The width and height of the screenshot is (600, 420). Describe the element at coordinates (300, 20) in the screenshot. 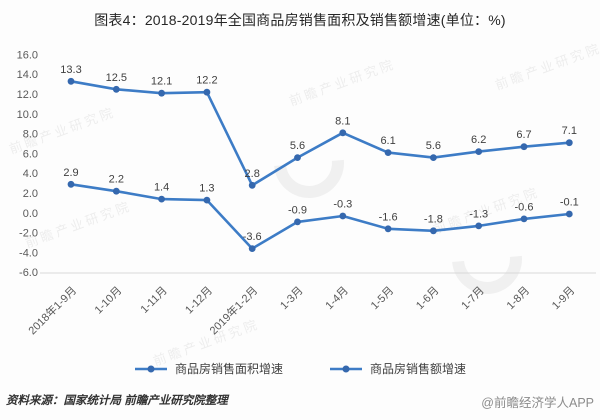

I see `chart-title: 图表4：2018-2019年全国商品房销售面积及销售额增速(单位：%)` at that location.